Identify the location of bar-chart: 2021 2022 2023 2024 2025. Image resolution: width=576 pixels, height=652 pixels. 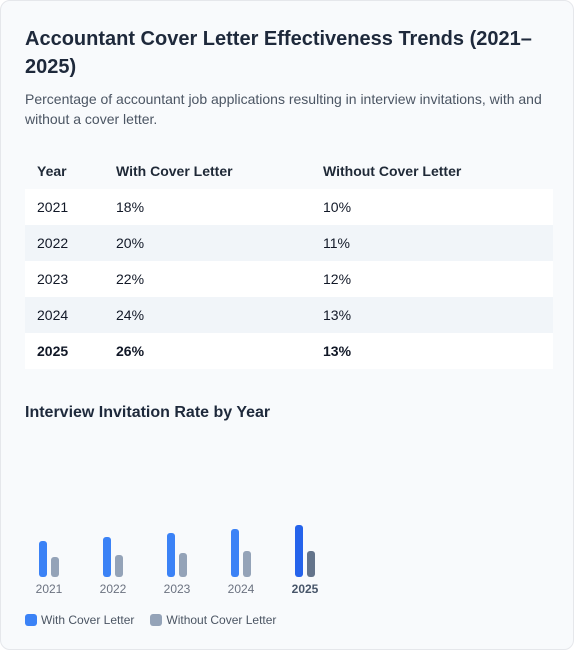
(177, 560).